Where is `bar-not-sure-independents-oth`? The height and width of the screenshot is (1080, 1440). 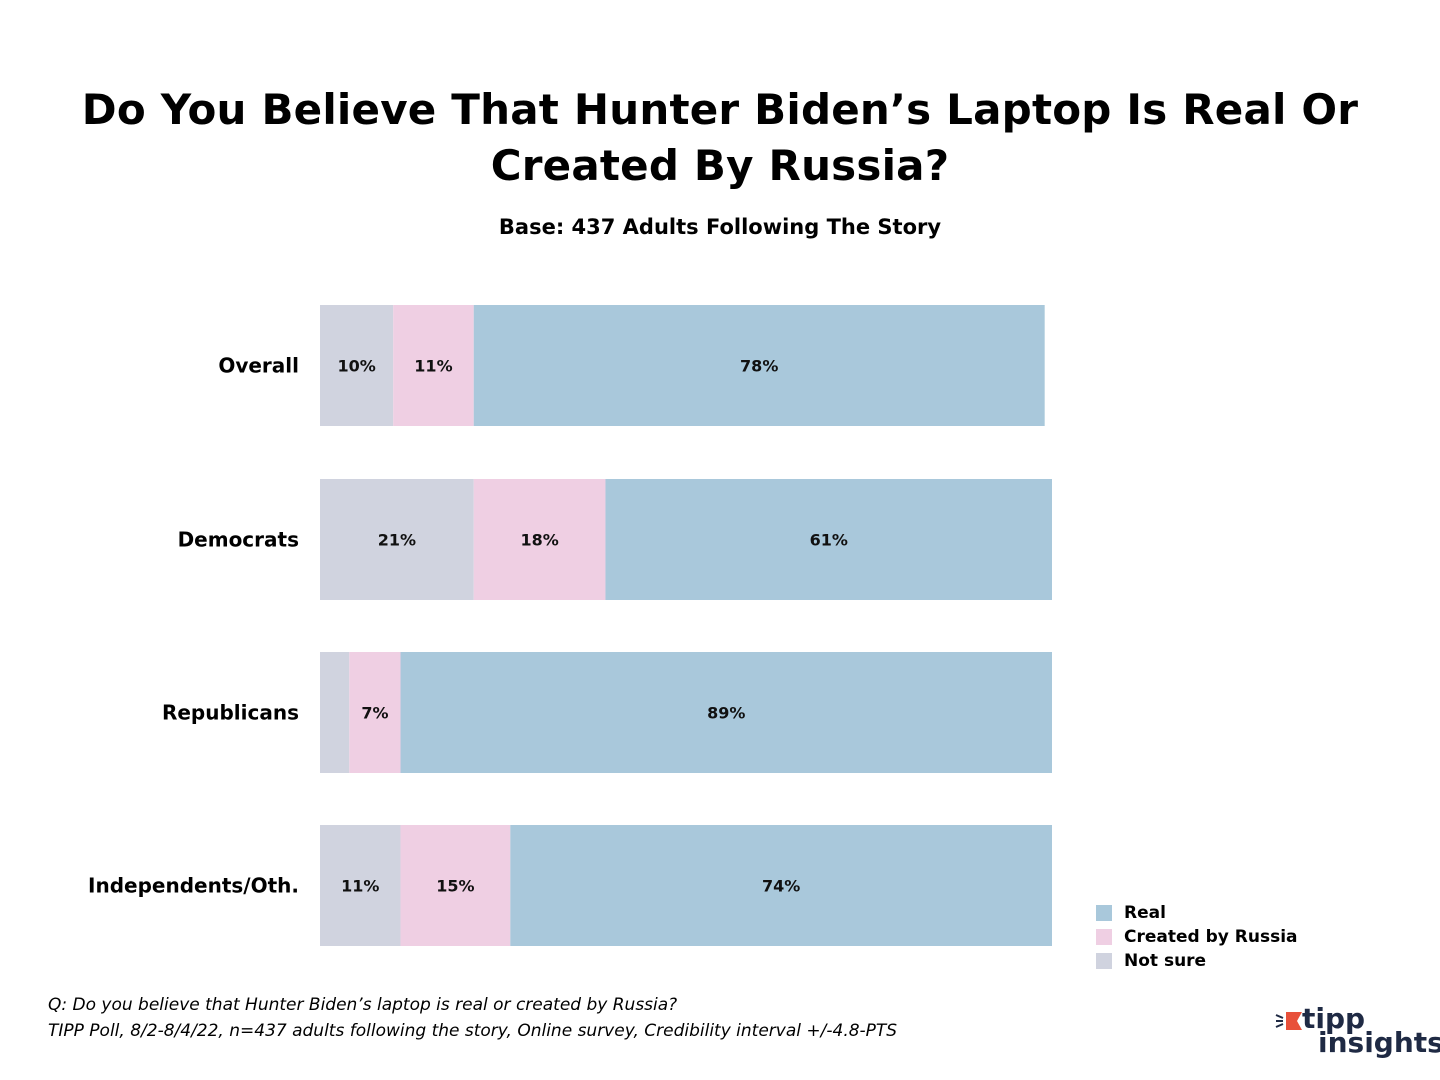 bar-not-sure-independents-oth is located at coordinates (360, 885).